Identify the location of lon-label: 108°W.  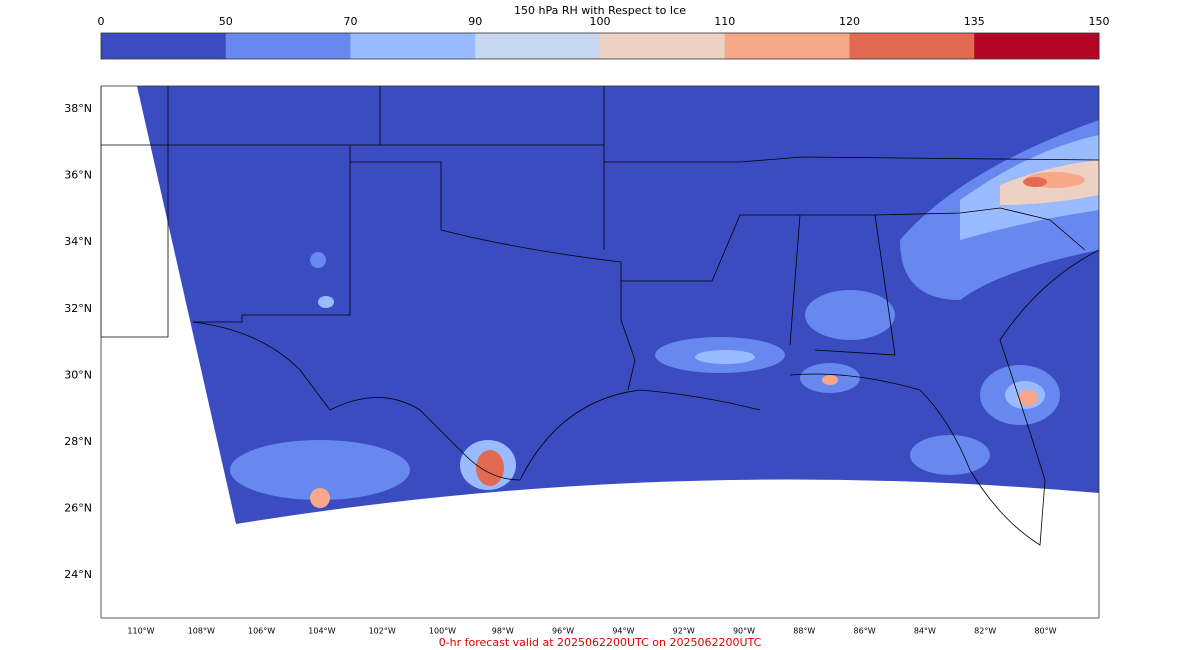
(201, 631).